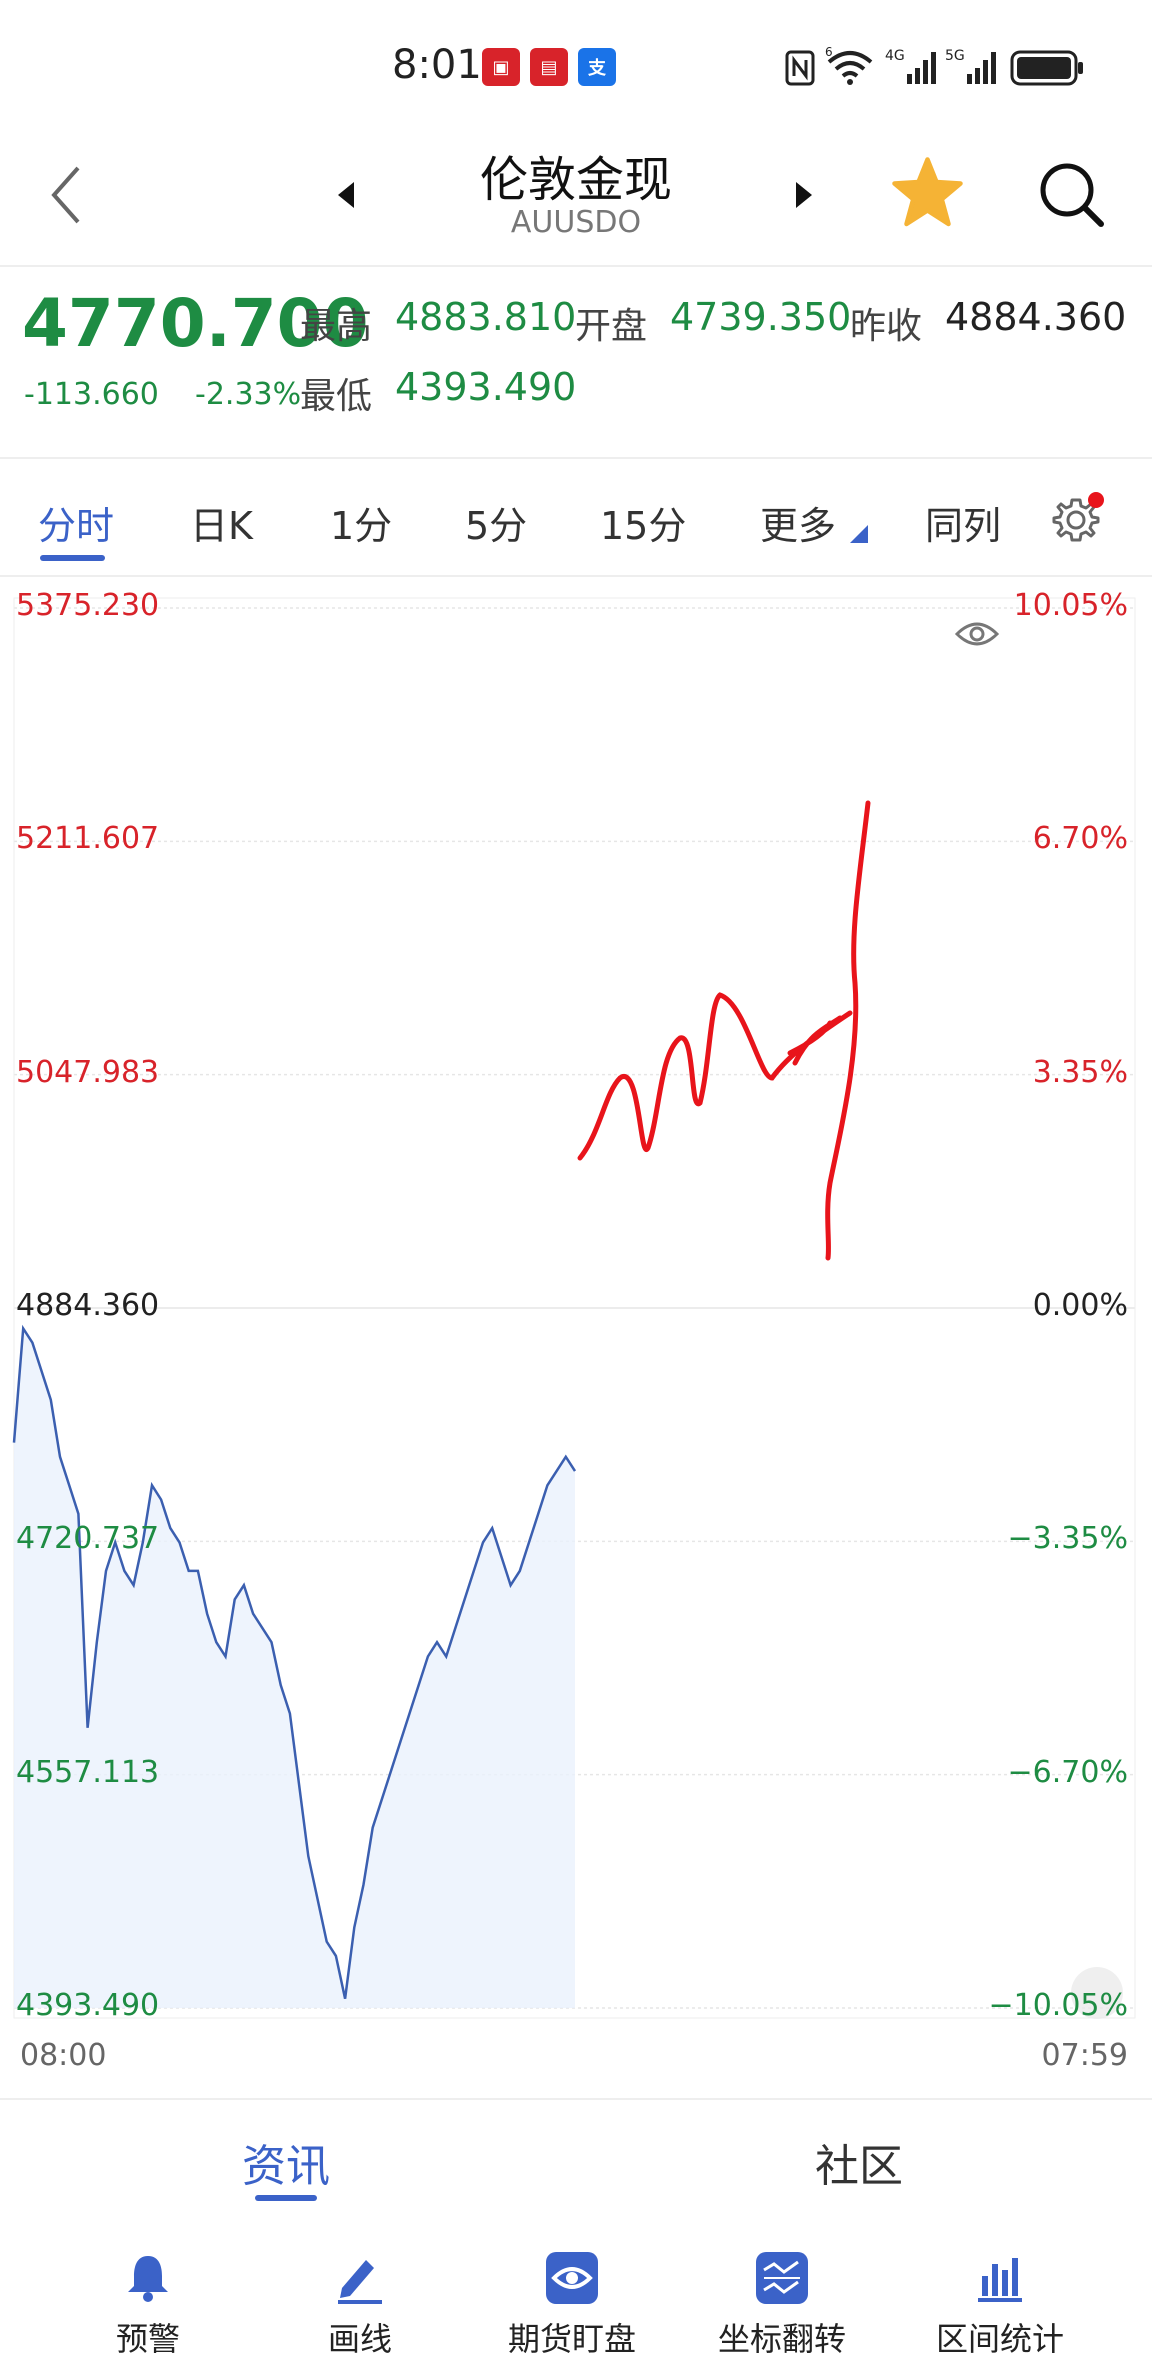 The height and width of the screenshot is (2376, 1152). I want to click on next-icon, so click(805, 195).